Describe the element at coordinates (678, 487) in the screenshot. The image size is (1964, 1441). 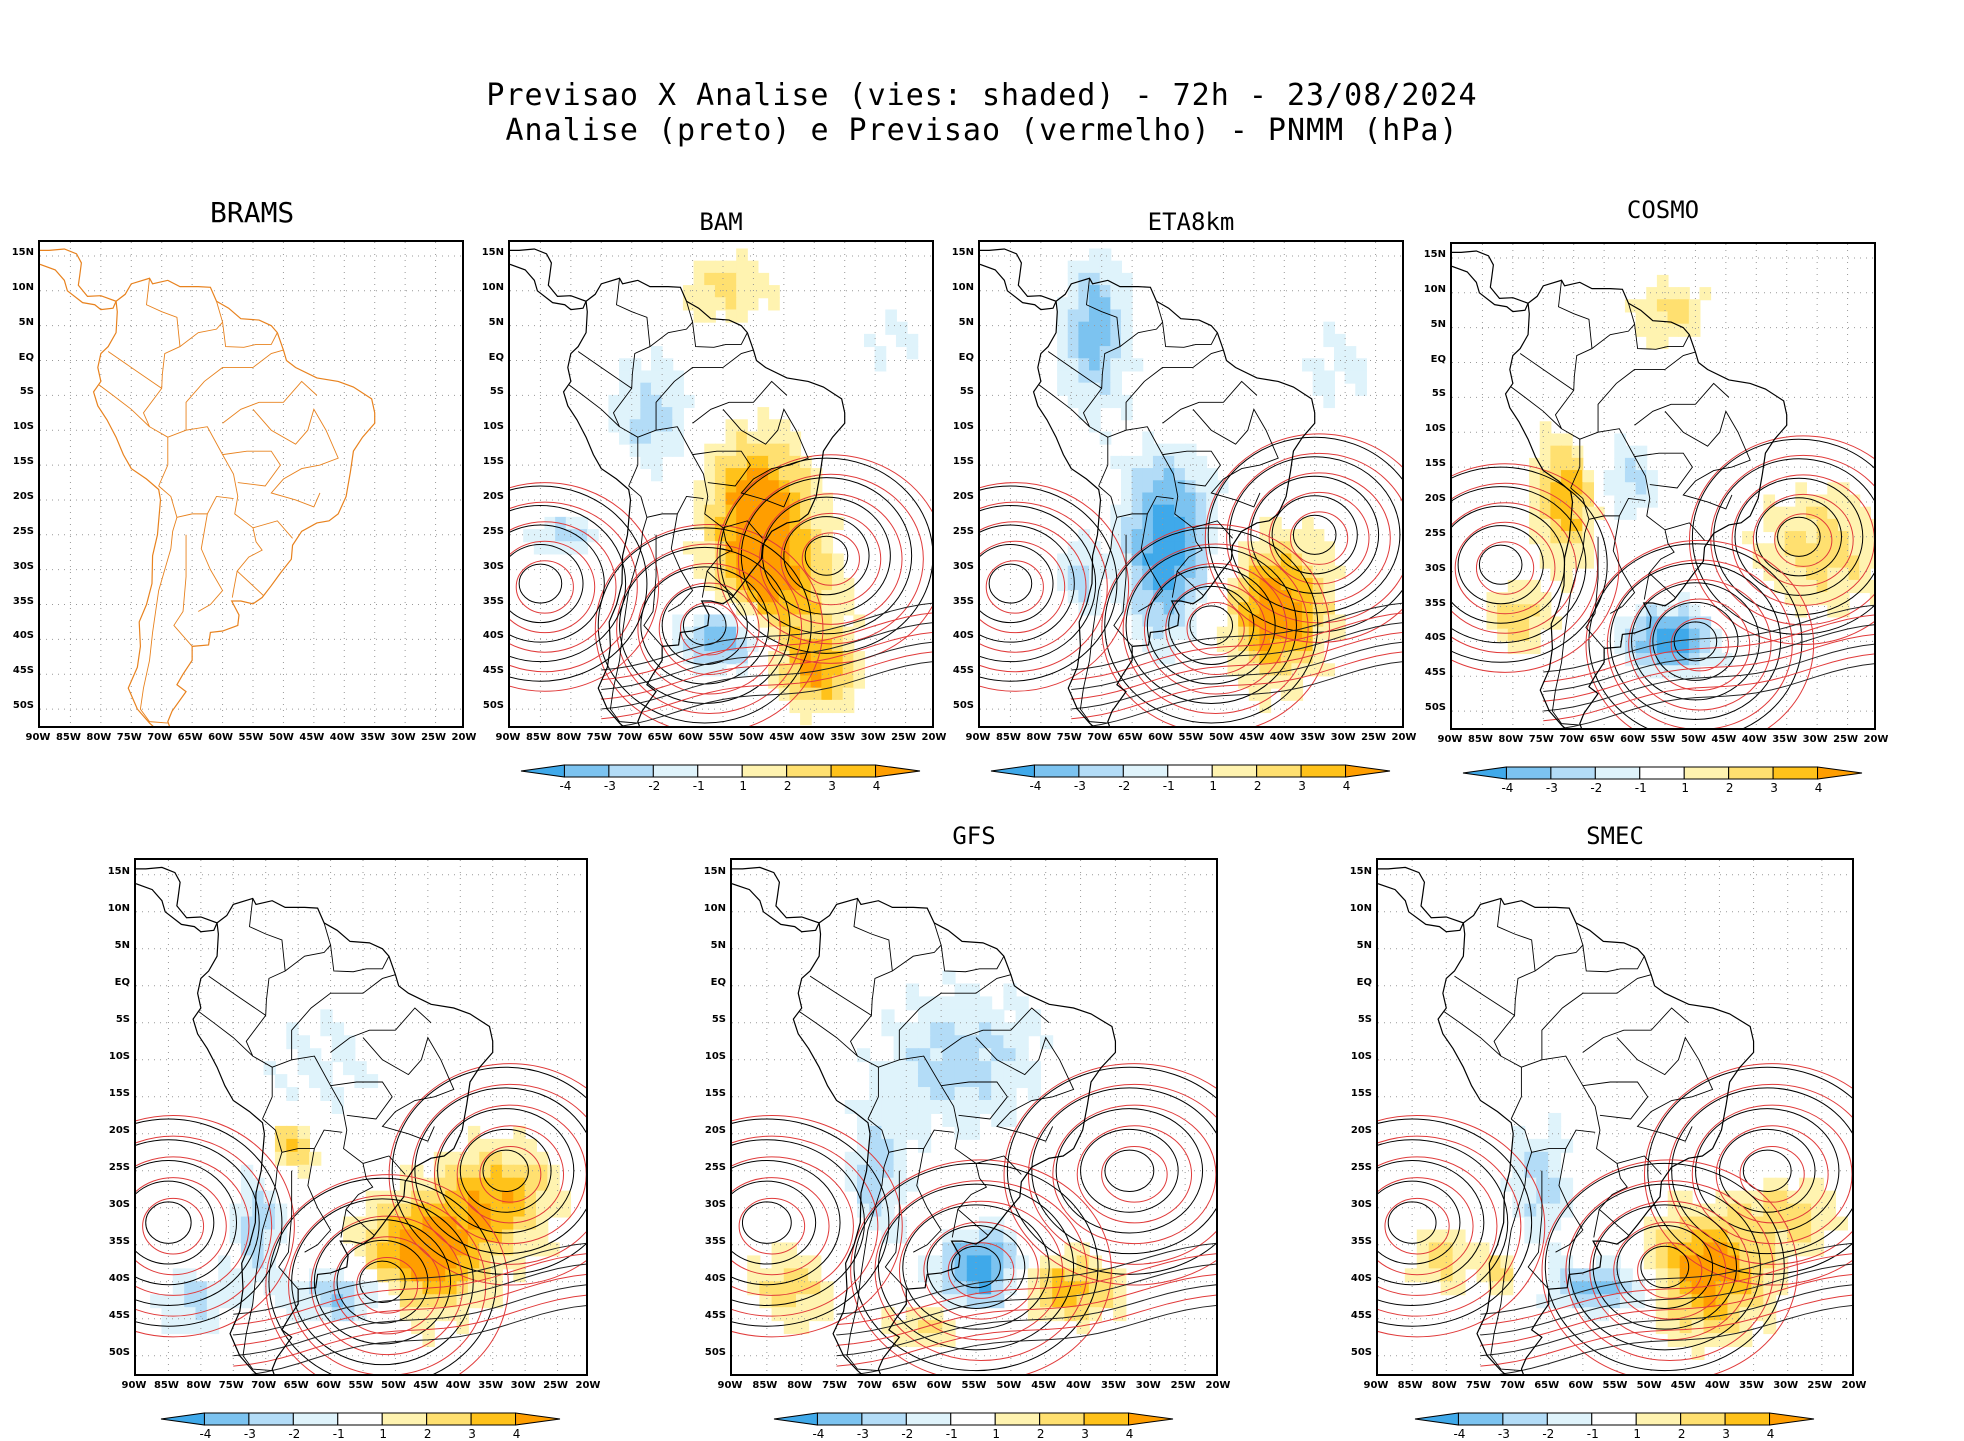
I see `coastline` at that location.